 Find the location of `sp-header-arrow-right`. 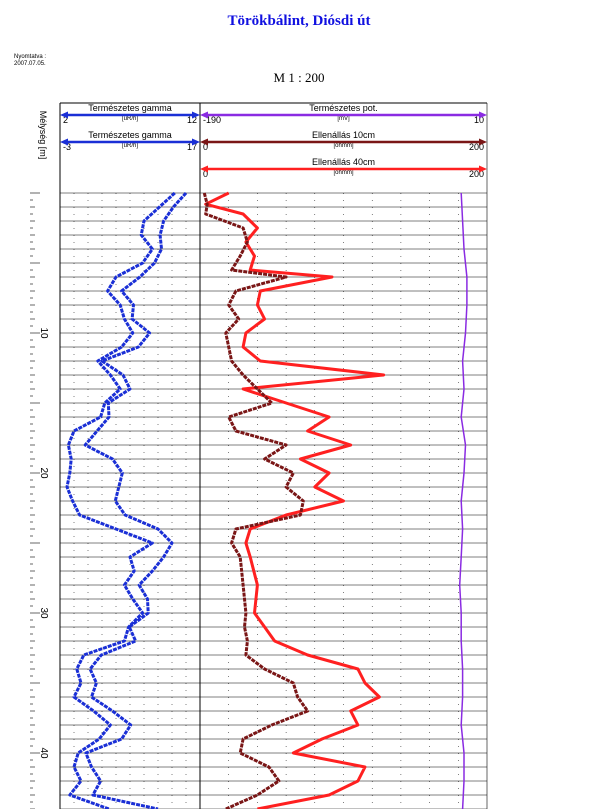

sp-header-arrow-right is located at coordinates (483, 115).